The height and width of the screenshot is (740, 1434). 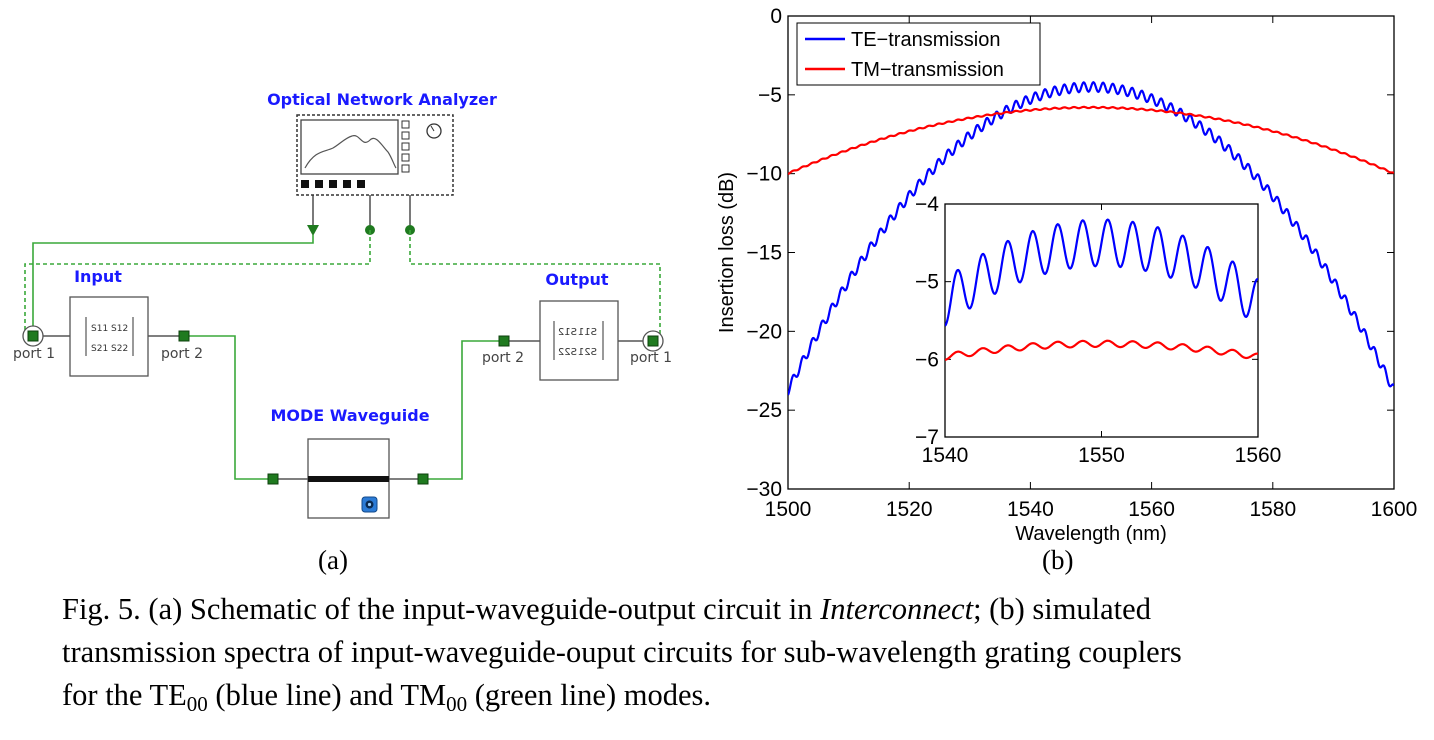 What do you see at coordinates (909, 509) in the screenshot?
I see `x-tick-label: 1520` at bounding box center [909, 509].